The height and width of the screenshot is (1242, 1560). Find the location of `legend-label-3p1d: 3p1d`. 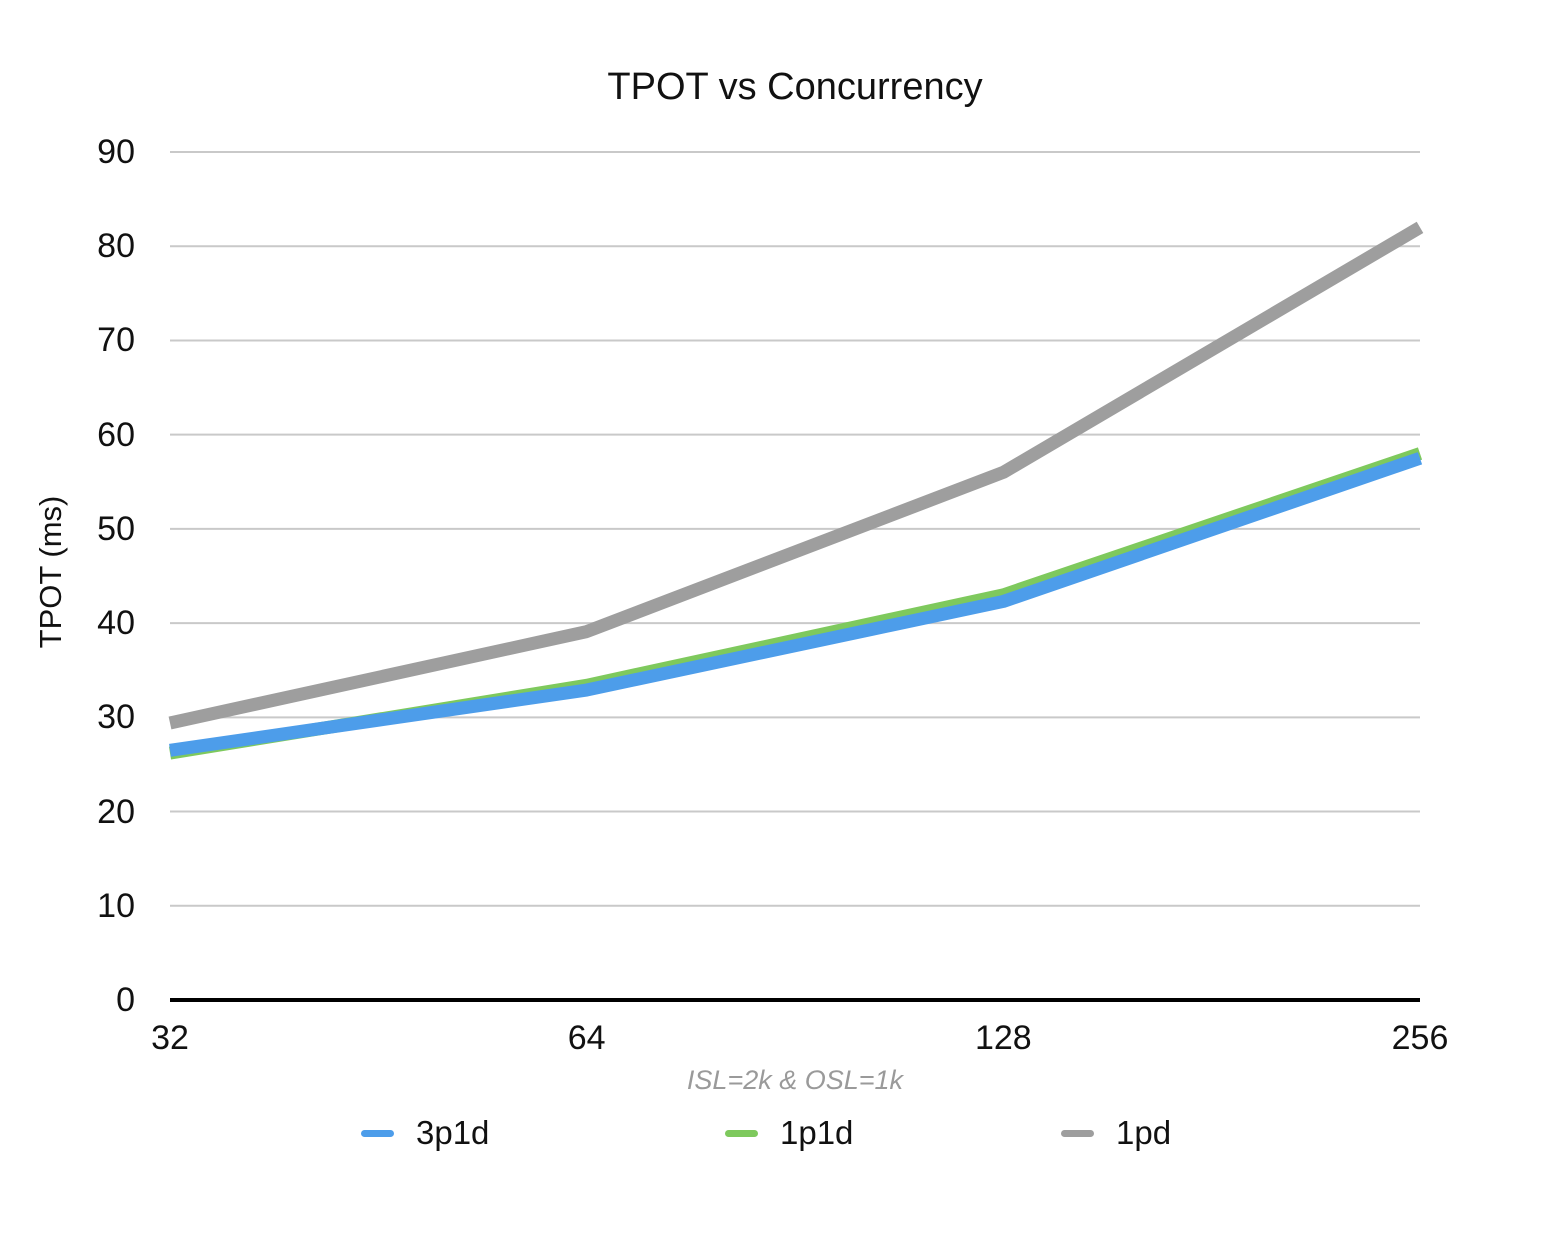

legend-label-3p1d: 3p1d is located at coordinates (453, 1132).